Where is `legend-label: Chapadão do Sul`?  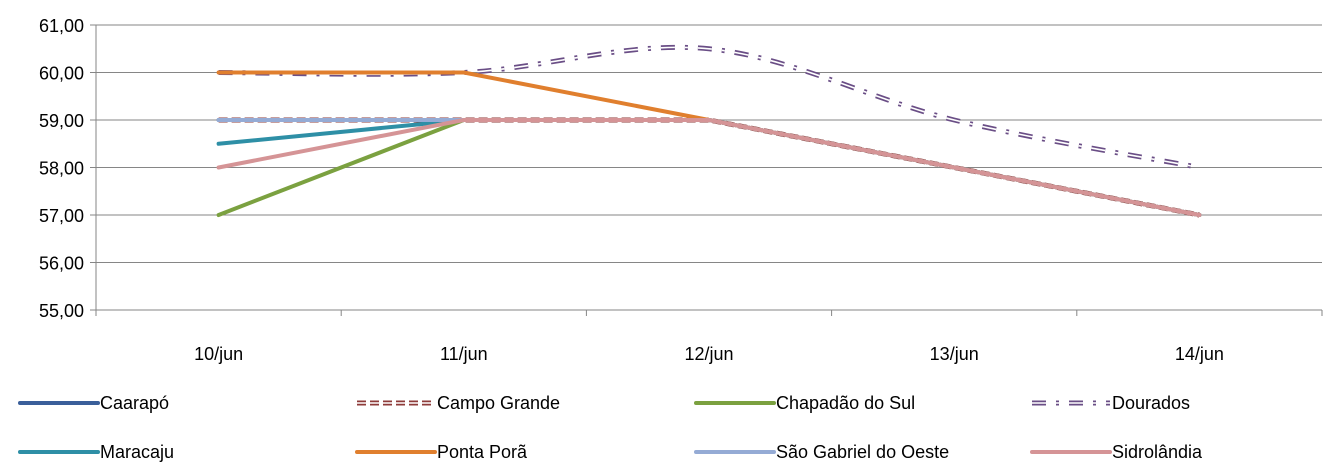
legend-label: Chapadão do Sul is located at coordinates (845, 403).